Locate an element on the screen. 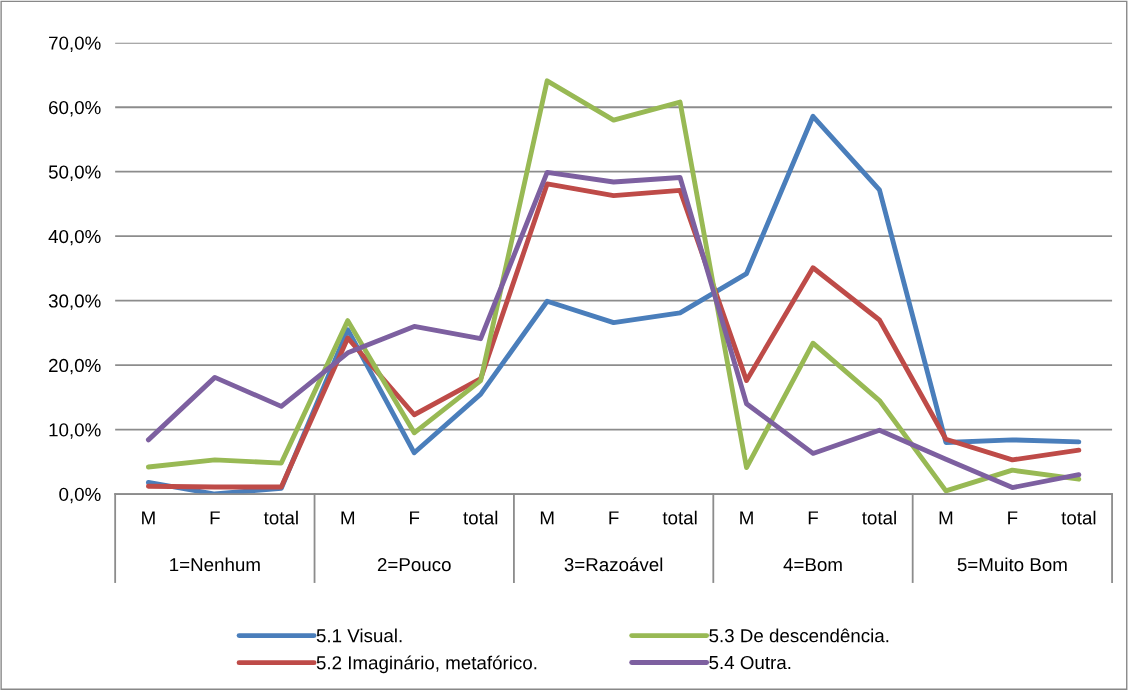 Image resolution: width=1129 pixels, height=690 pixels. y-tick-label: 70,0% is located at coordinates (75, 44).